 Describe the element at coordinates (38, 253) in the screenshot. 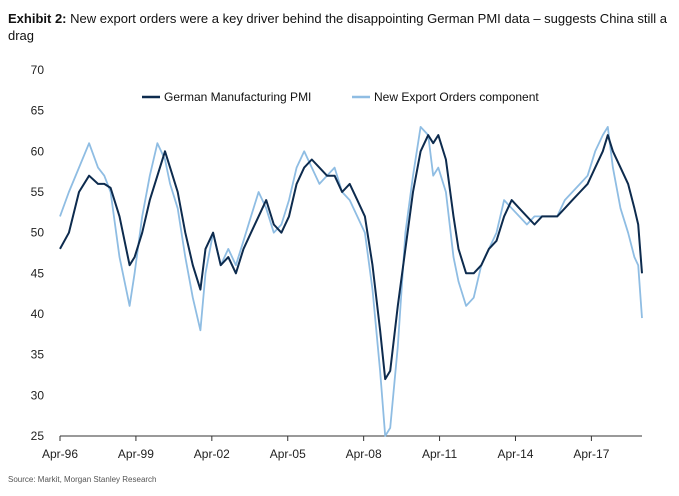

I see `y-tick-labels: 25 30 35 40 45 50 55 60 65 70` at that location.